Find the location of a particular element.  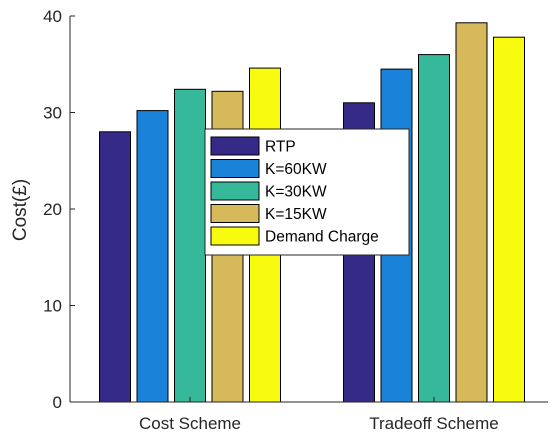

legend-label-2: K=30KW is located at coordinates (296, 192).